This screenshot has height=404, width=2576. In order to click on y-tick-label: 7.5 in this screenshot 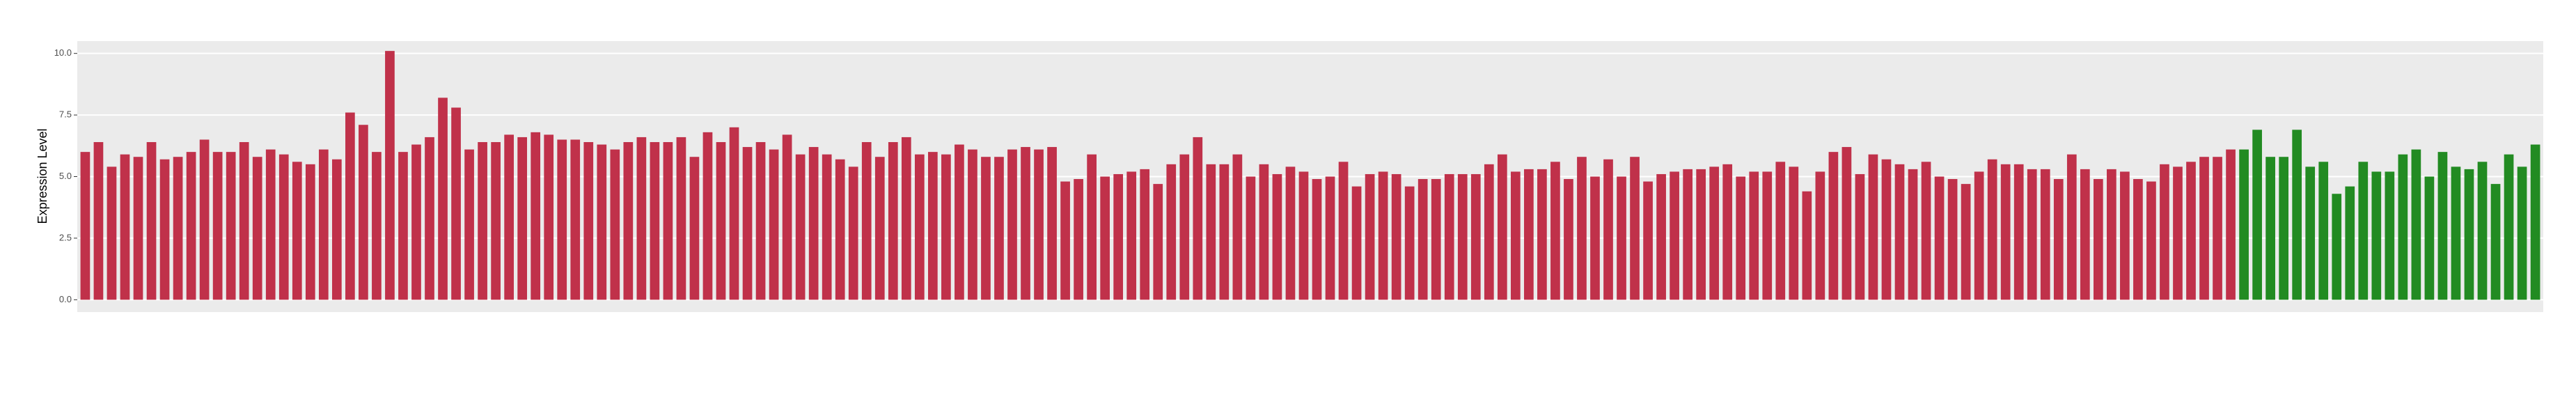, I will do `click(65, 114)`.